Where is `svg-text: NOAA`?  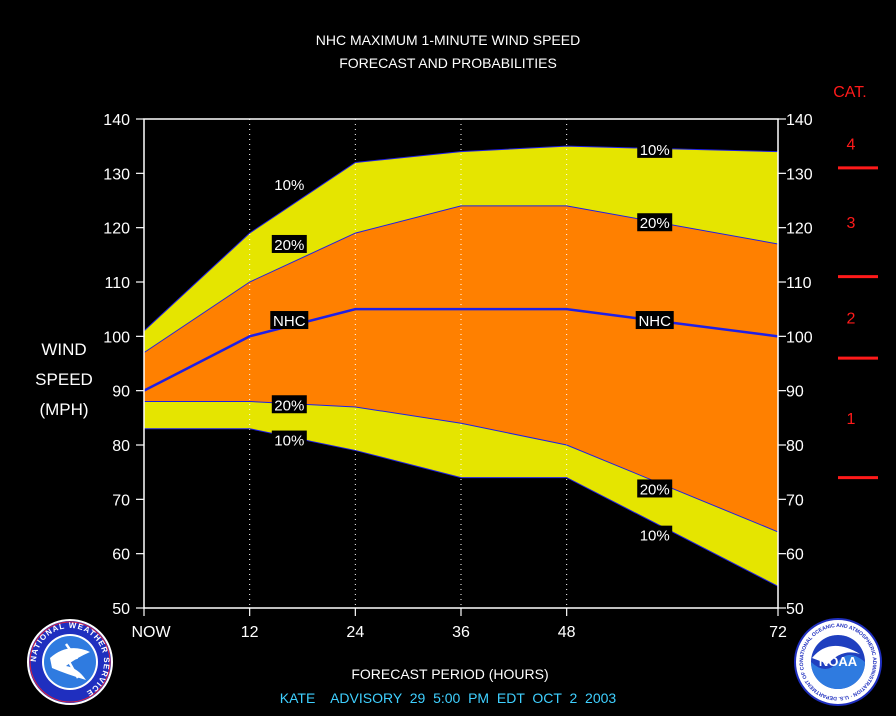 svg-text: NOAA is located at coordinates (838, 661).